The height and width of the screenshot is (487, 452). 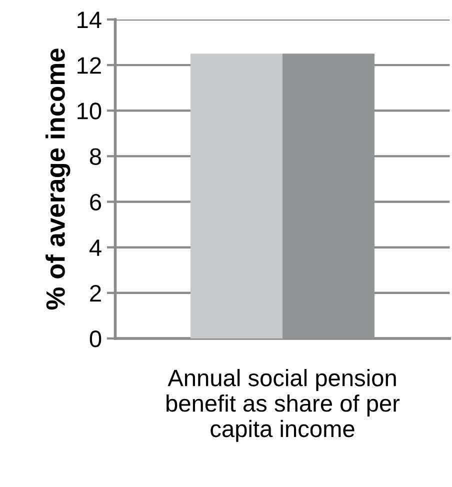 What do you see at coordinates (283, 405) in the screenshot?
I see `x-tick-label: Annual social pension benefit as share of per capita income` at bounding box center [283, 405].